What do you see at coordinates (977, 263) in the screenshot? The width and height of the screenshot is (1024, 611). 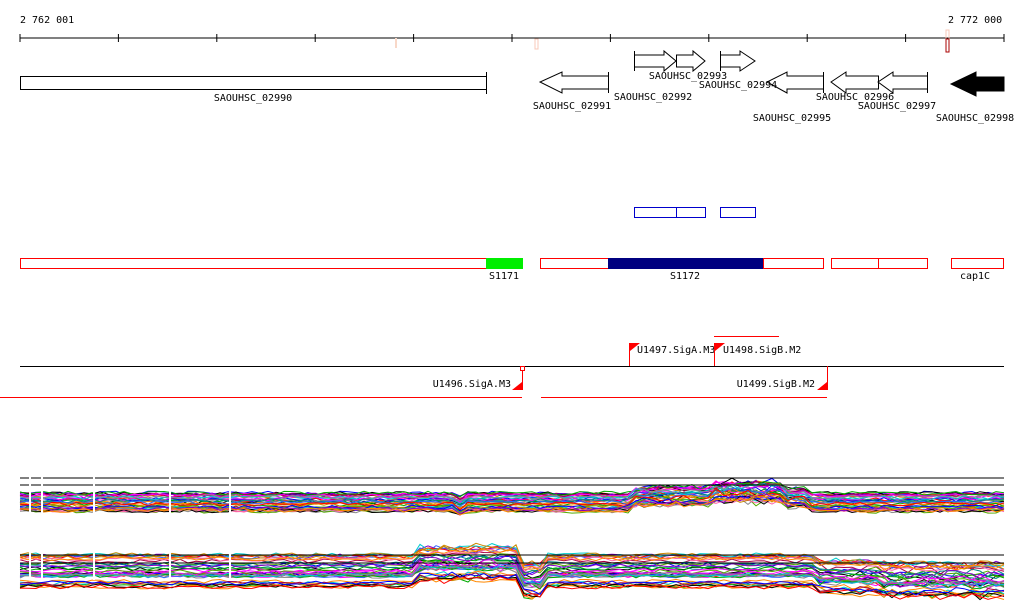 I see `feature-cap1c` at bounding box center [977, 263].